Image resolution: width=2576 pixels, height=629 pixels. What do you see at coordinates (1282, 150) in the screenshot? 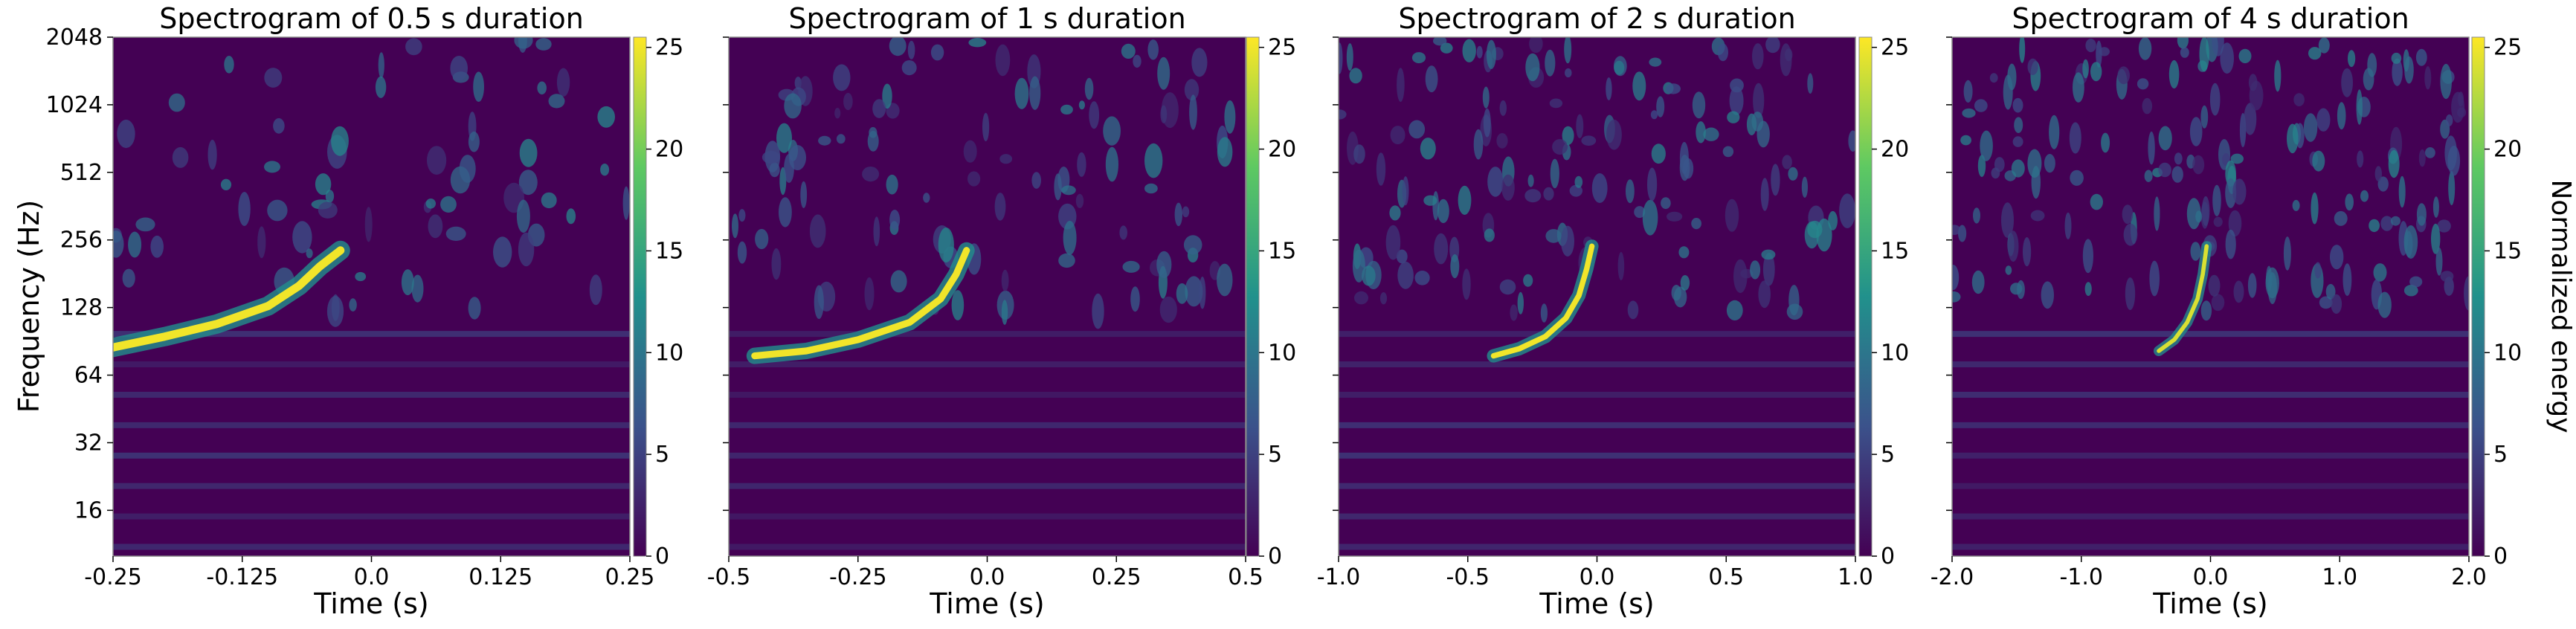
I see `colorbar-tick-label: 20` at bounding box center [1282, 150].